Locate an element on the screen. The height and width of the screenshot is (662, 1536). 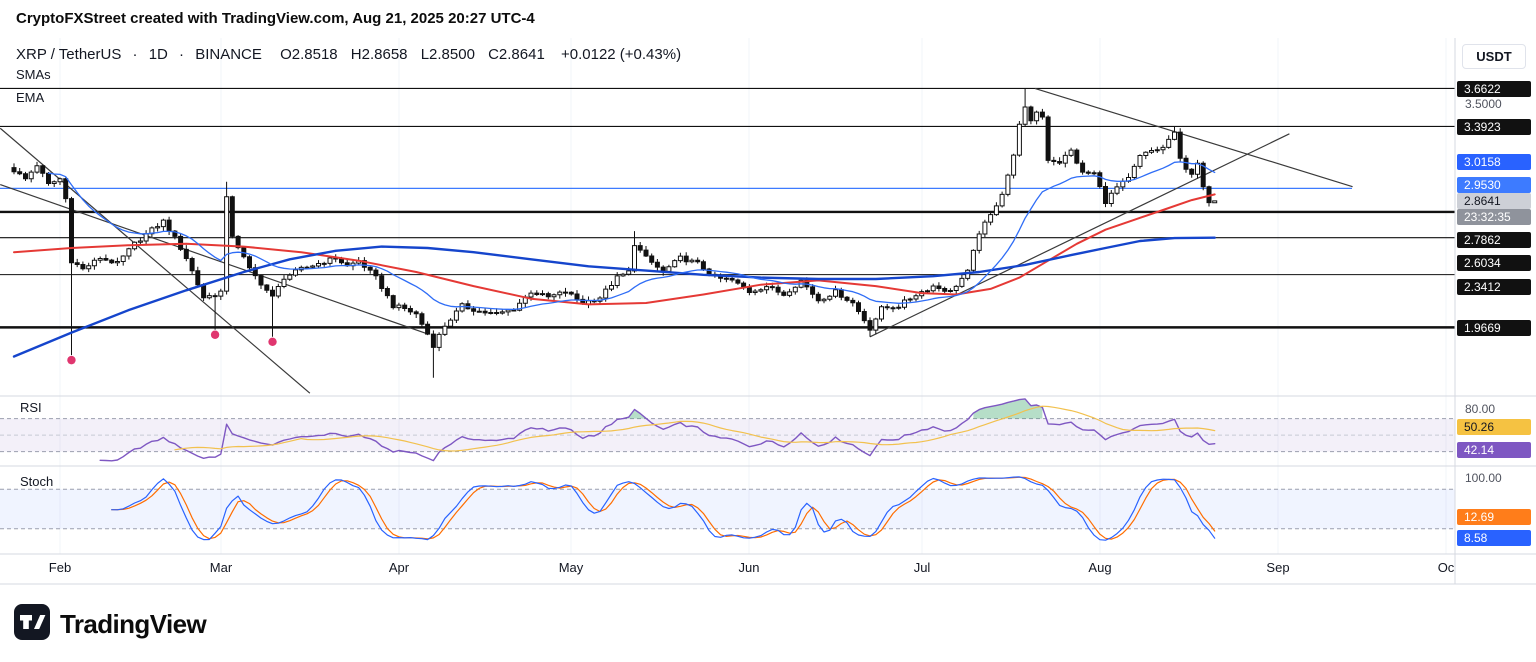
ema-legend: EMA is located at coordinates (30, 97).